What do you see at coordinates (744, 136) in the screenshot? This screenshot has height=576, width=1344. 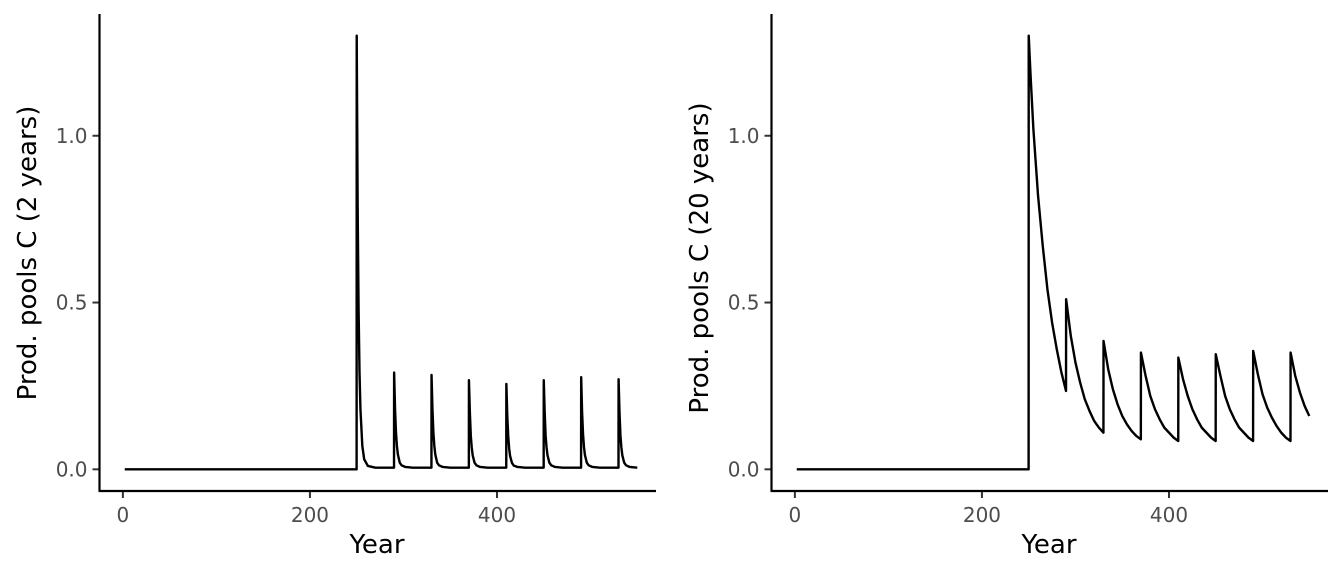 I see `right-y-tick-label: 1.0` at bounding box center [744, 136].